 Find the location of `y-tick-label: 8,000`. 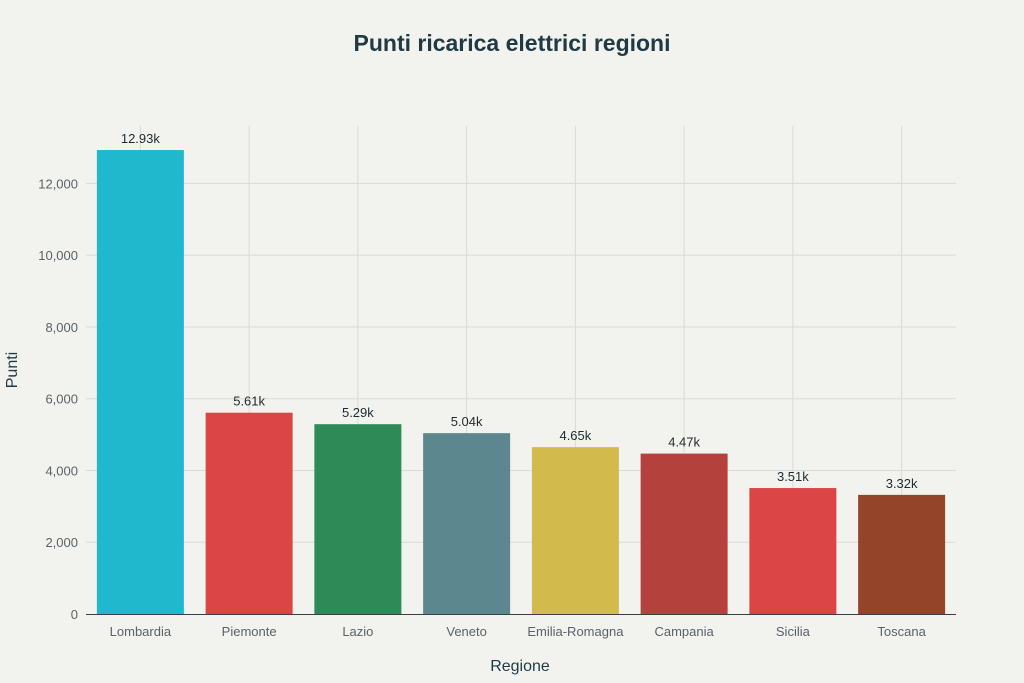

y-tick-label: 8,000 is located at coordinates (61, 327).